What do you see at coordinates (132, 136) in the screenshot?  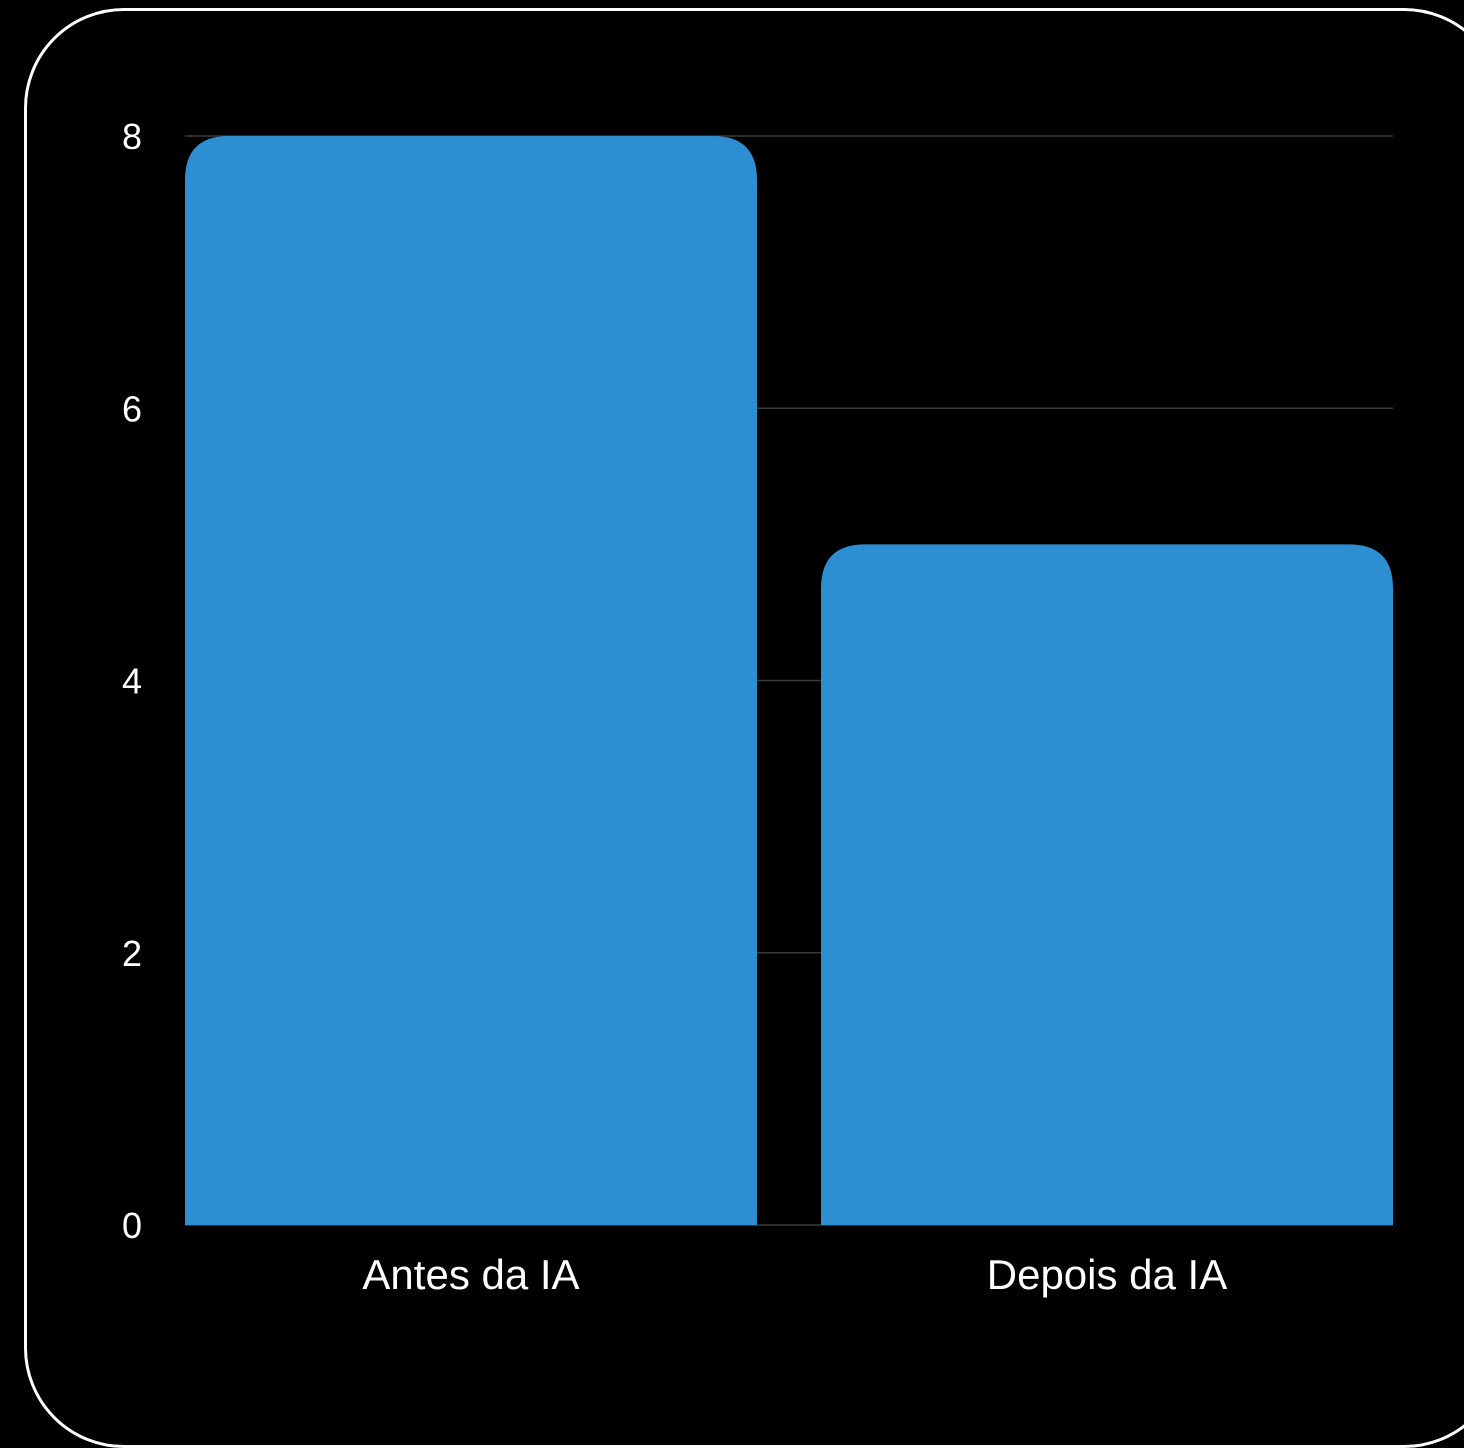 I see `y-tick-label: 8` at bounding box center [132, 136].